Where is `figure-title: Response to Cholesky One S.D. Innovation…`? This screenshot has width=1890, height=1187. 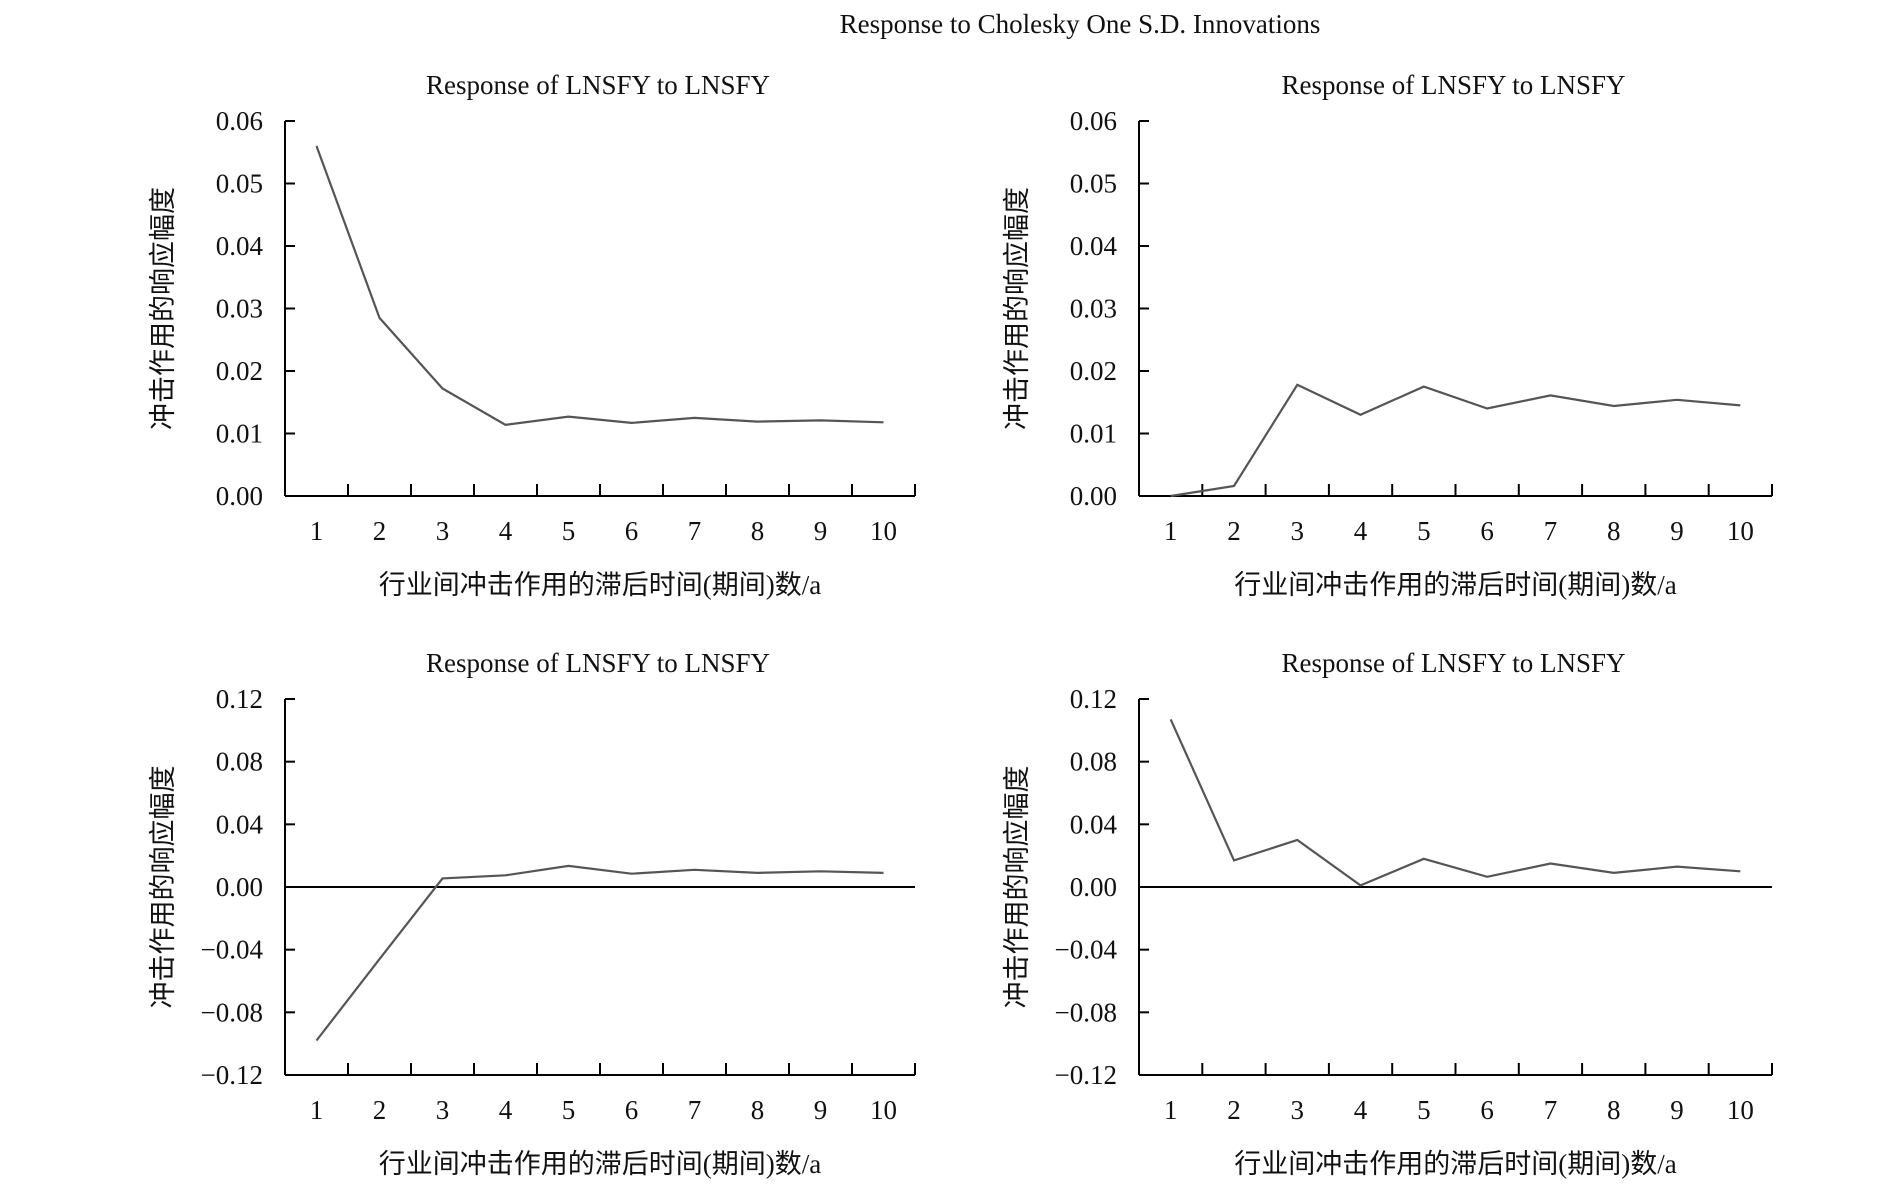 figure-title: Response to Cholesky One S.D. Innovation… is located at coordinates (1080, 24).